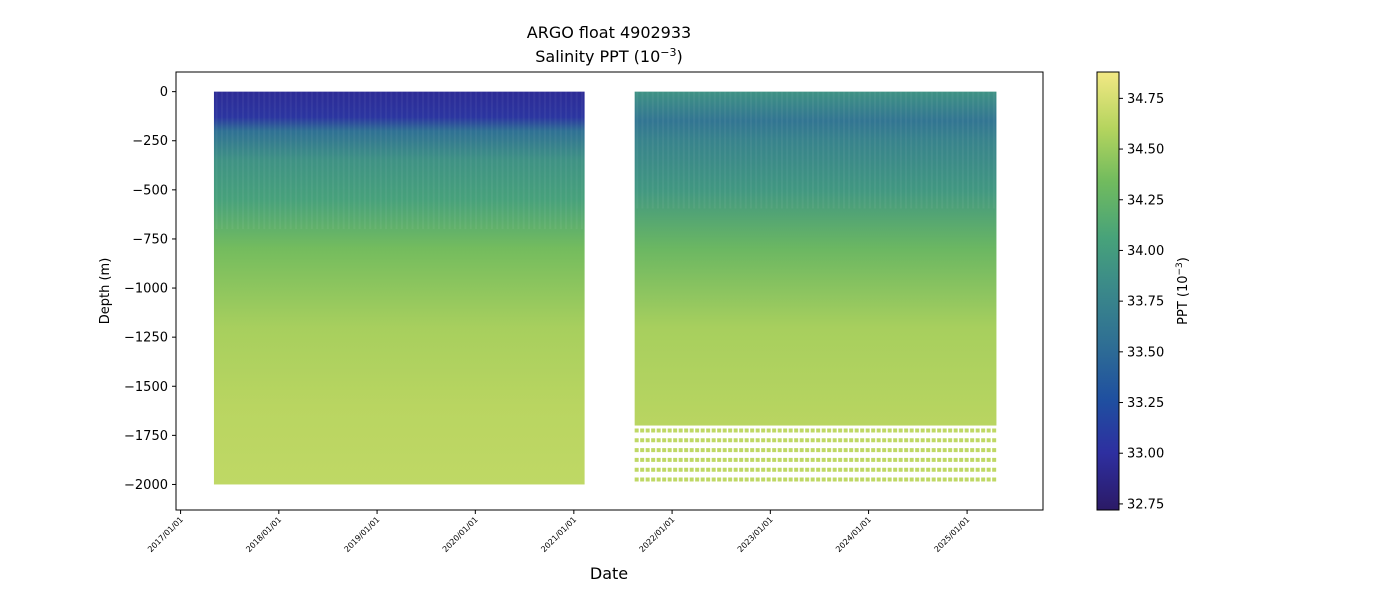 Image resolution: width=1400 pixels, height=600 pixels. What do you see at coordinates (609, 573) in the screenshot?
I see `x-axis-label: Date` at bounding box center [609, 573].